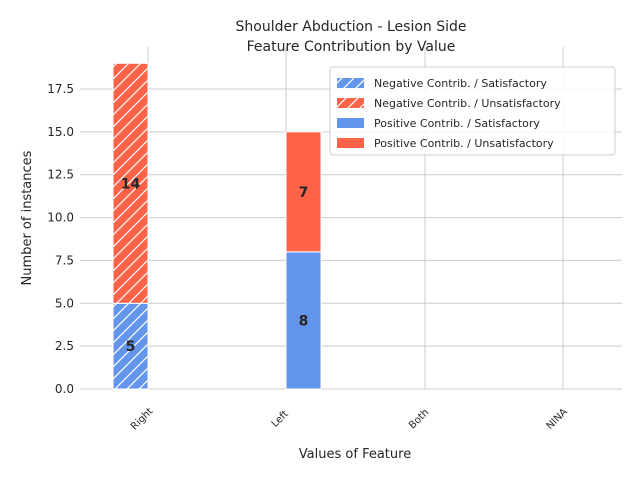 The height and width of the screenshot is (480, 640). I want to click on bar-value-label: 5, so click(131, 347).